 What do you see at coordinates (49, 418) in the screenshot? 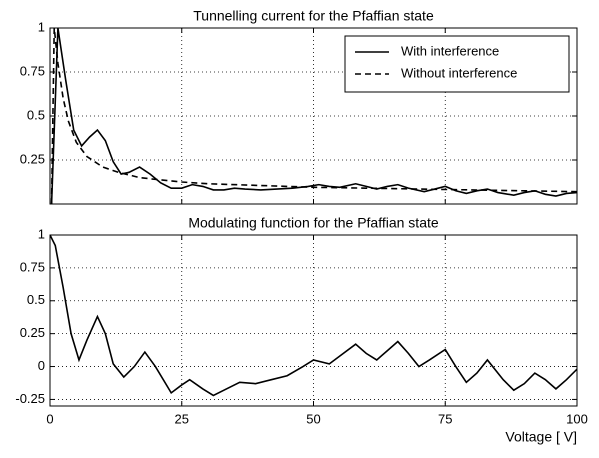
I see `x-tick-label: 0` at bounding box center [49, 418].